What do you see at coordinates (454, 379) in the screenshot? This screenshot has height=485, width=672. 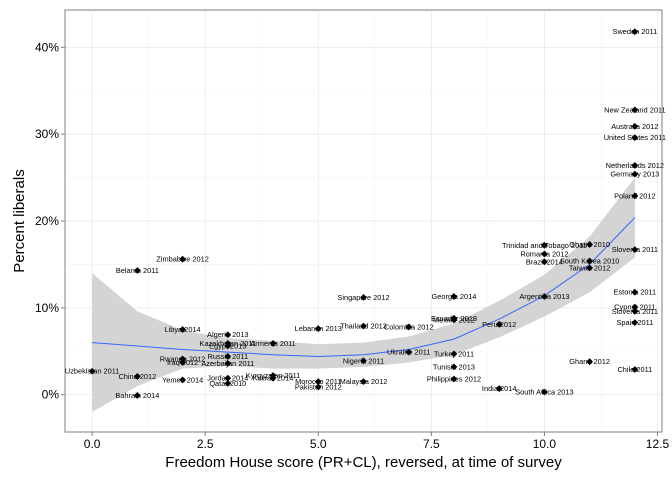 I see `point-label: Philippines 2012` at bounding box center [454, 379].